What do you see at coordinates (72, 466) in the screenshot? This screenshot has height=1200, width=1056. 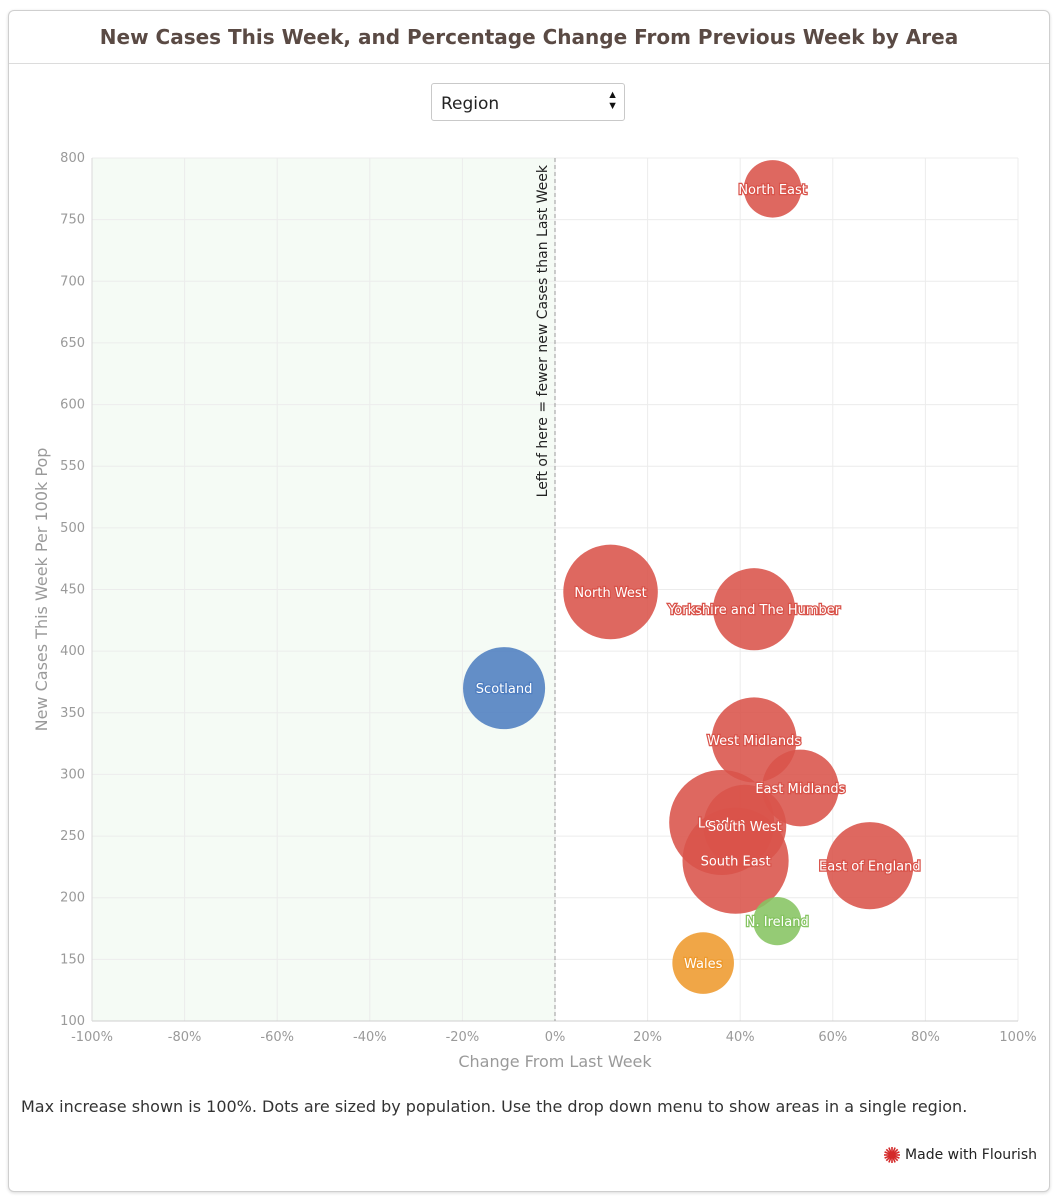 I see `y-tick-label: 550` at bounding box center [72, 466].